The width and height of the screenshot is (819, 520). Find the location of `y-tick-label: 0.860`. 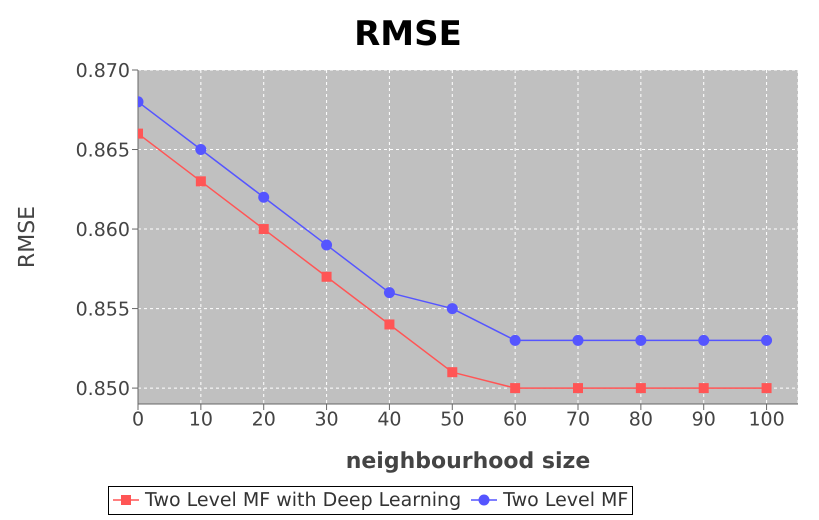

y-tick-label: 0.860 is located at coordinates (103, 229).